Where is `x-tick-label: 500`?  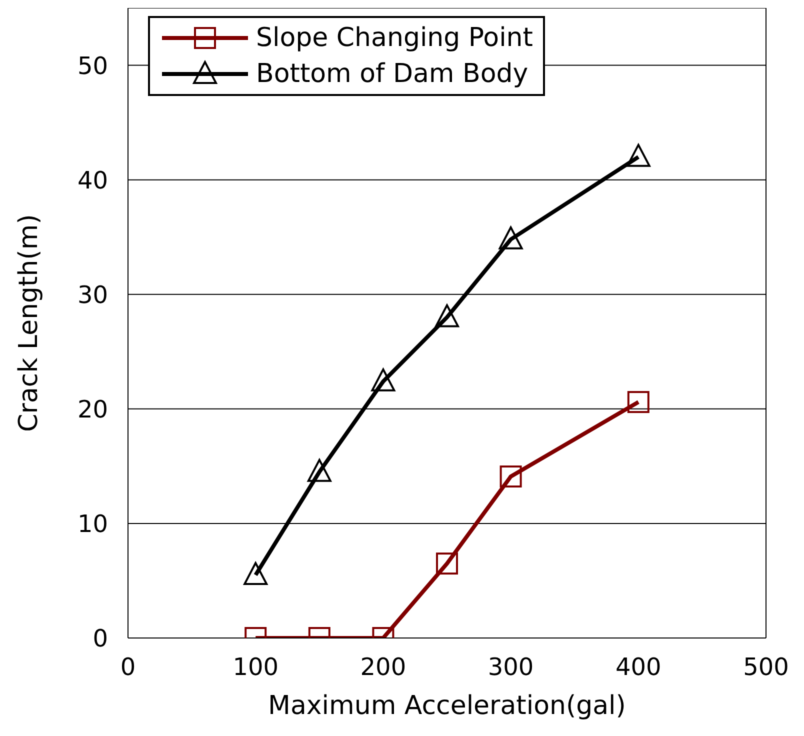 x-tick-label: 500 is located at coordinates (766, 667).